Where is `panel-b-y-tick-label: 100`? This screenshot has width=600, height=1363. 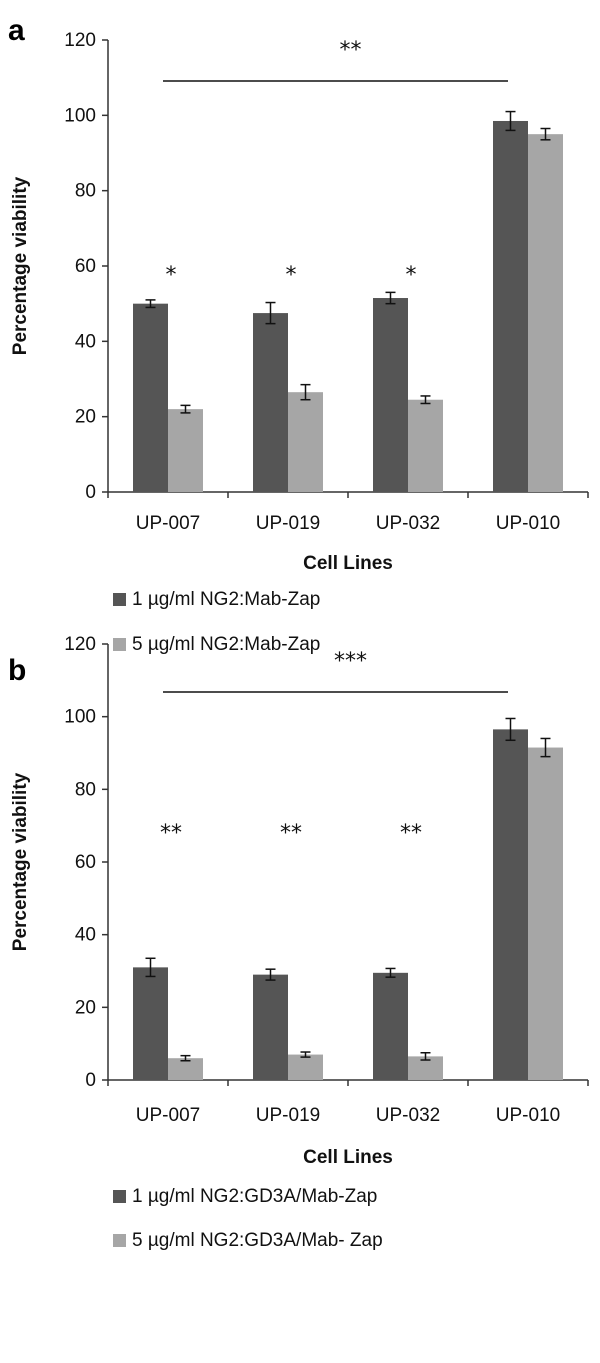 panel-b-y-tick-label: 100 is located at coordinates (80, 717).